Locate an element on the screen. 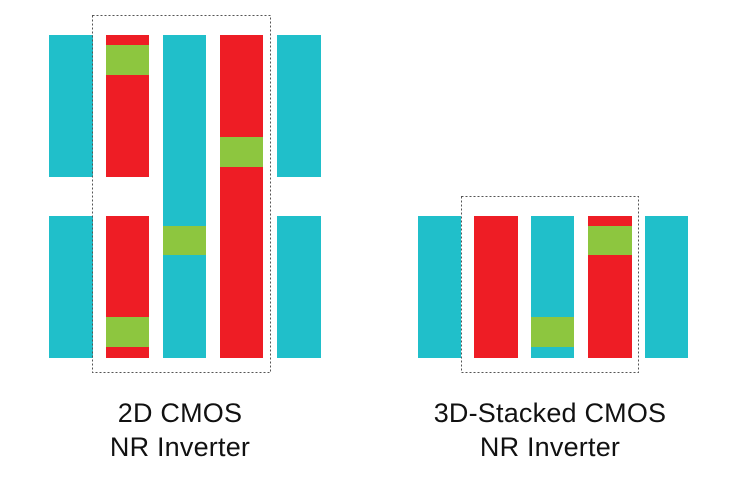 The width and height of the screenshot is (738, 491). caption-2d-cmos: 2D CMOS NR Inverter is located at coordinates (180, 430).